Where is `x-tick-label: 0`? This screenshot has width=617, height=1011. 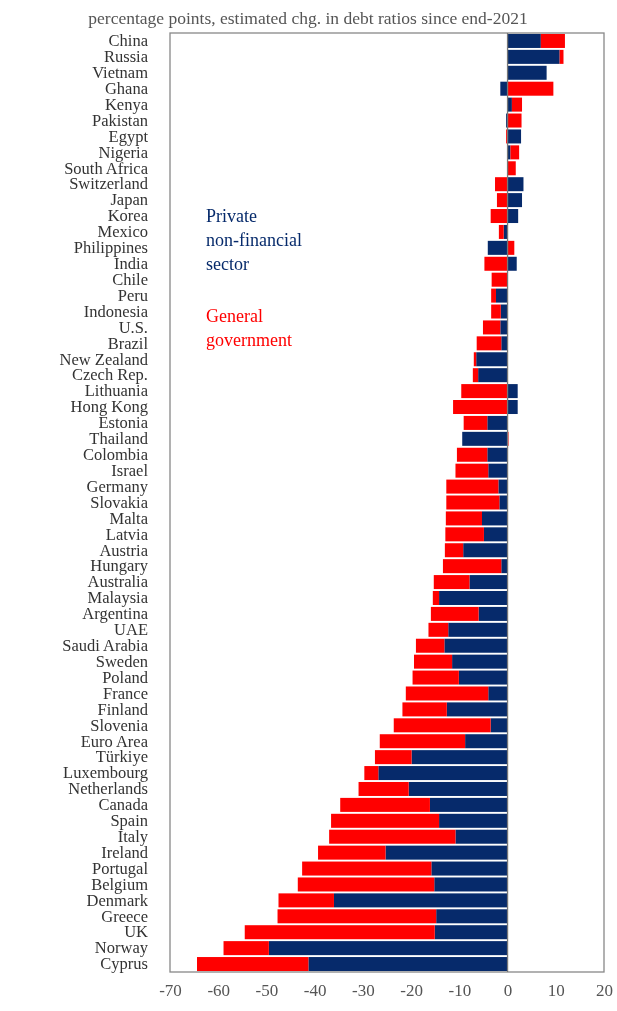
x-tick-label: 0 is located at coordinates (508, 991).